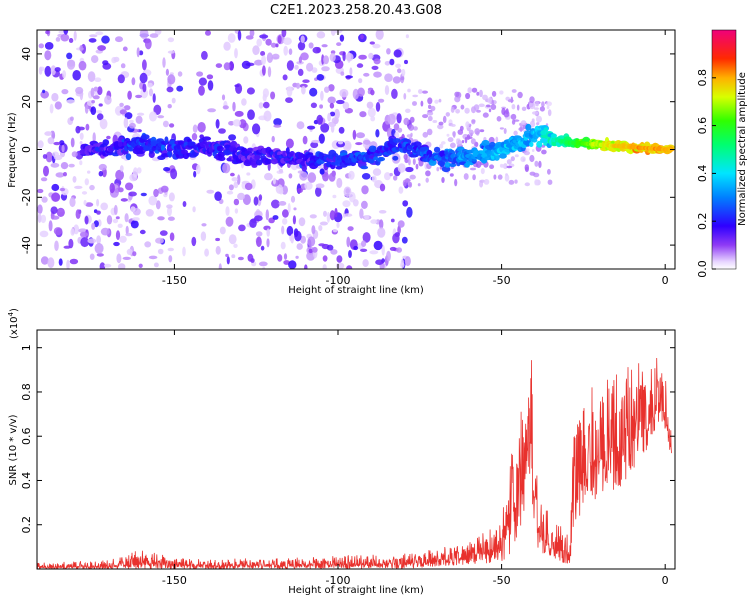  What do you see at coordinates (702, 221) in the screenshot?
I see `colorbar-tick-label: 0.2` at bounding box center [702, 221].